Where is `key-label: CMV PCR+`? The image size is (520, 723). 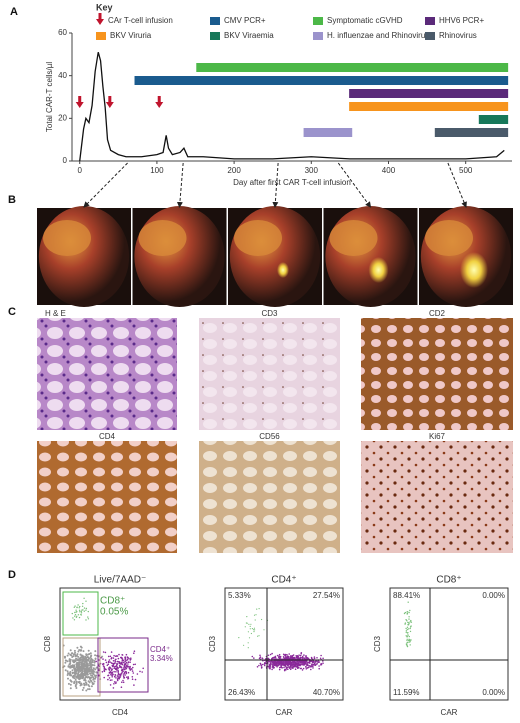 key-label: CMV PCR+ is located at coordinates (245, 20).